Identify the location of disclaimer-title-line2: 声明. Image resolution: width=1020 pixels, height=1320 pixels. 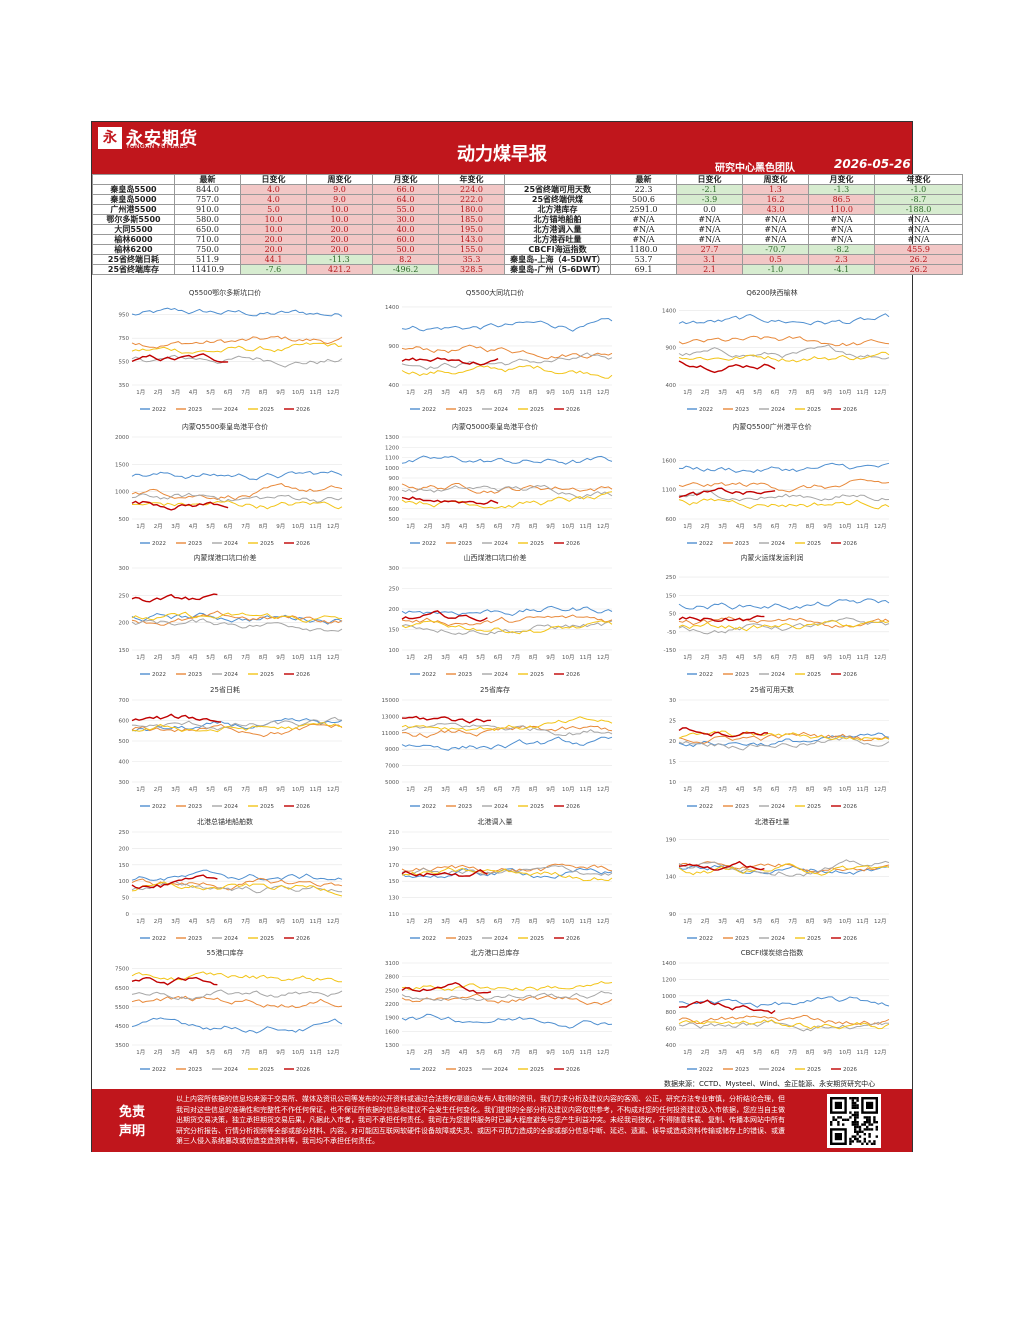
(131, 1131).